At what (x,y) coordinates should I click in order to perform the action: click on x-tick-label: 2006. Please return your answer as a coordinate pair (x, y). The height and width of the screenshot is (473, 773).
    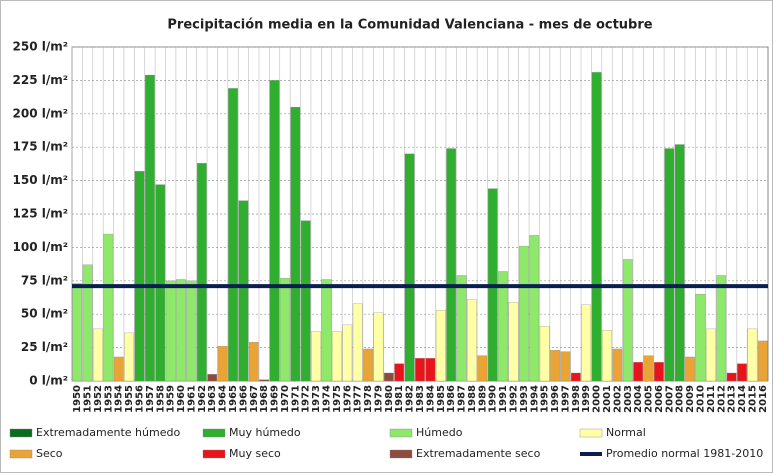
    Looking at the image, I should click on (659, 399).